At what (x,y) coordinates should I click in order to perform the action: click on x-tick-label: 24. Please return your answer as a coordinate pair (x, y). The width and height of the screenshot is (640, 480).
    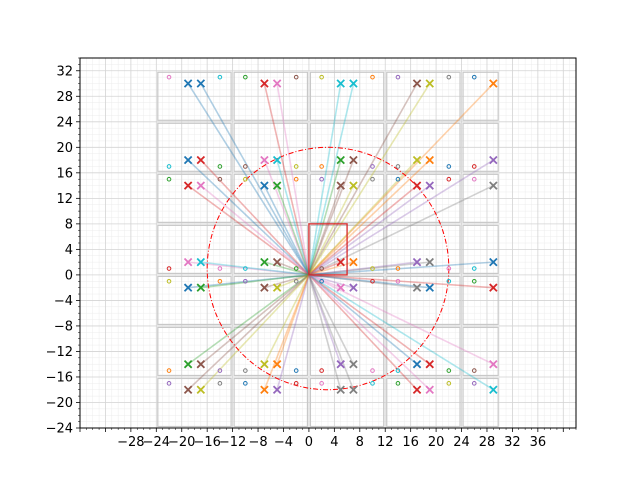
    Looking at the image, I should click on (461, 442).